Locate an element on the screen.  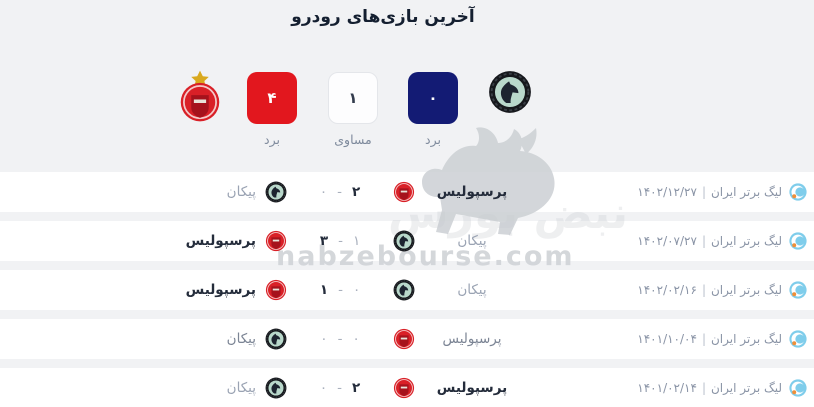
league-date-block: لیگ برتر ایران | ۱۴۰۲/۰۷/۲۷ is located at coordinates (722, 241).